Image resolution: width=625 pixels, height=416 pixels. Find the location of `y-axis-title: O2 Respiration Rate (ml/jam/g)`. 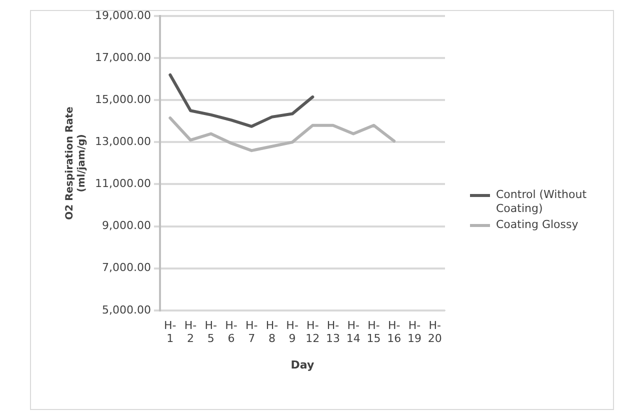

y-axis-title: O2 Respiration Rate (ml/jam/g) is located at coordinates (76, 163).